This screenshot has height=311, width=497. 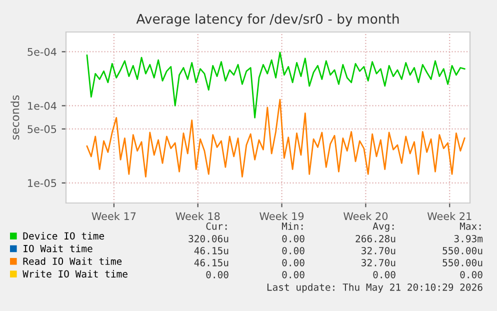 I want to click on y-tick-label: 5e-04, so click(x=42, y=52).